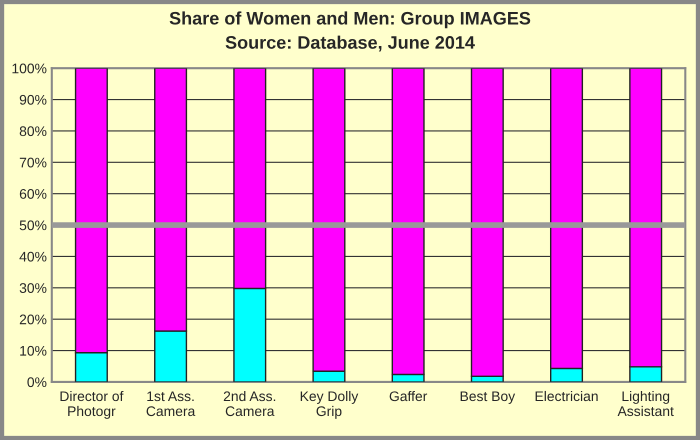 This screenshot has width=700, height=440. Describe the element at coordinates (646, 403) in the screenshot. I see `x-tick-label: Lighting Assistant` at that location.